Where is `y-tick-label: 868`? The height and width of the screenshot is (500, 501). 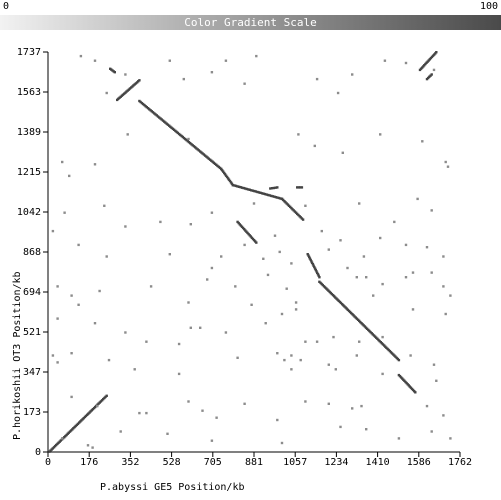
y-tick-label: 868 is located at coordinates (32, 252).